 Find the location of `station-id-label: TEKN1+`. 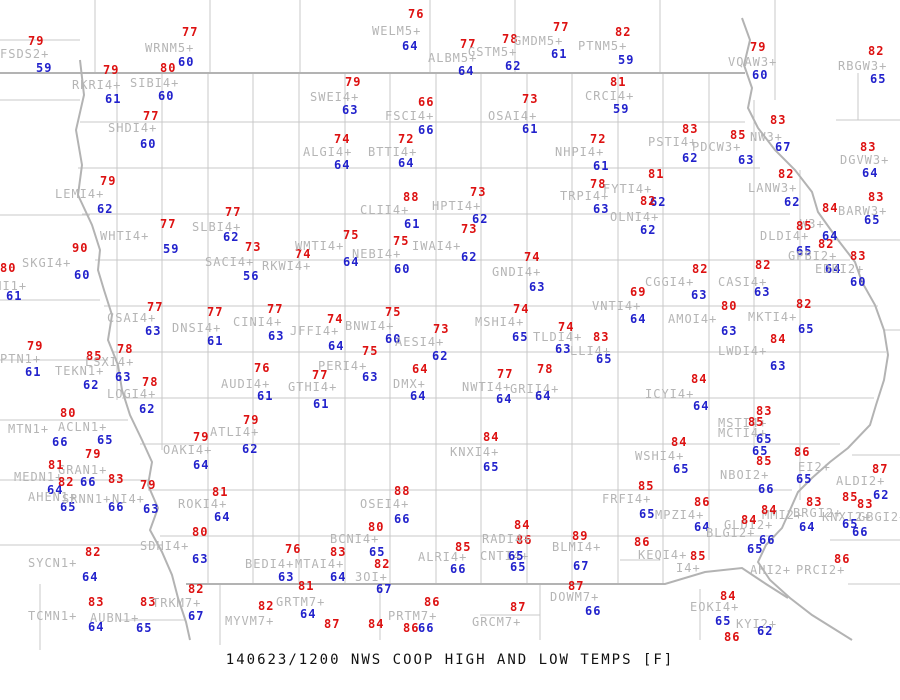

station-id-label: TEKN1+ is located at coordinates (80, 371).